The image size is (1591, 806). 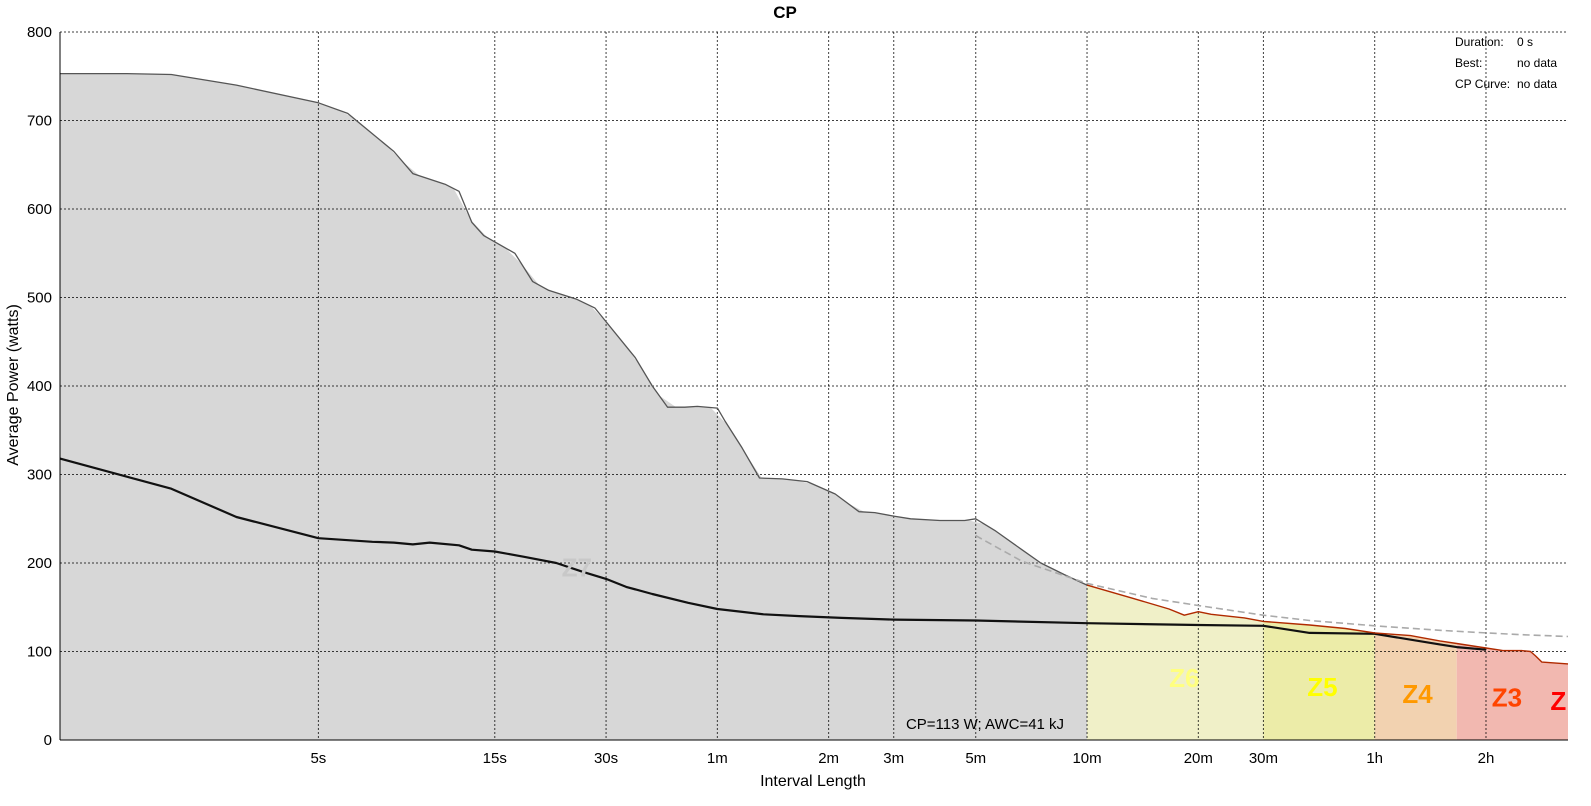 I want to click on y-tick-label: 0, so click(x=48, y=740).